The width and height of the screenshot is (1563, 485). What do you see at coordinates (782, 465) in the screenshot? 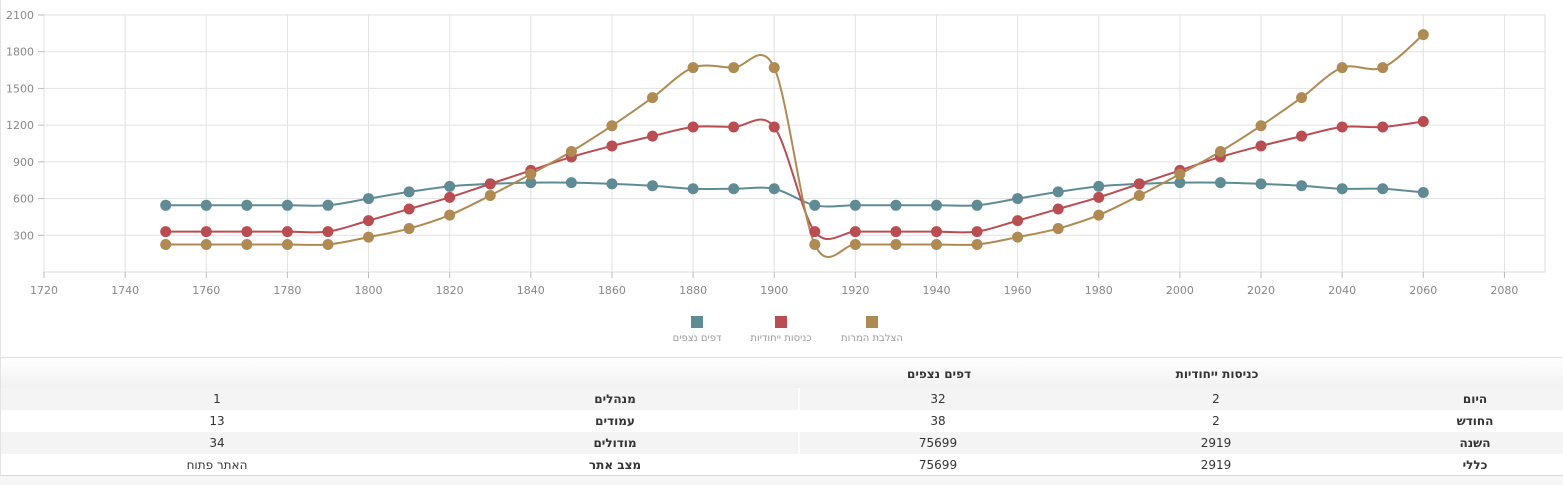
I see `table-row: כללי 2919 75699 מצב אתר האתר פתוח` at bounding box center [782, 465].